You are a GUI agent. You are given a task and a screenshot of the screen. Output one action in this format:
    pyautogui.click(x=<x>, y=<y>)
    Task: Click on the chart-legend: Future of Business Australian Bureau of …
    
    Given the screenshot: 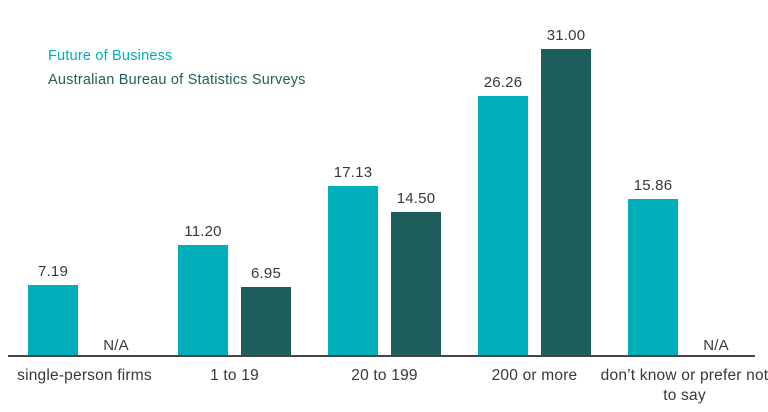 What is the action you would take?
    pyautogui.click(x=177, y=72)
    